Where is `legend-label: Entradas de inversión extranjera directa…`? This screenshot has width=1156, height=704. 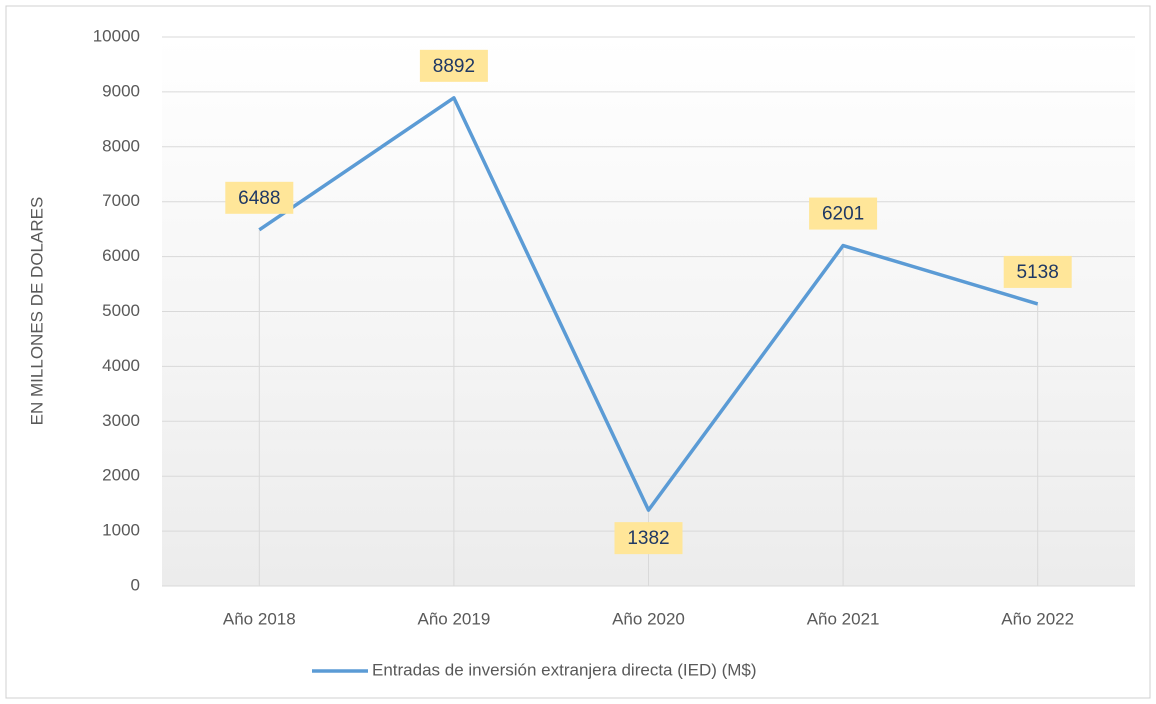
legend-label: Entradas de inversión extranjera directa… is located at coordinates (564, 669).